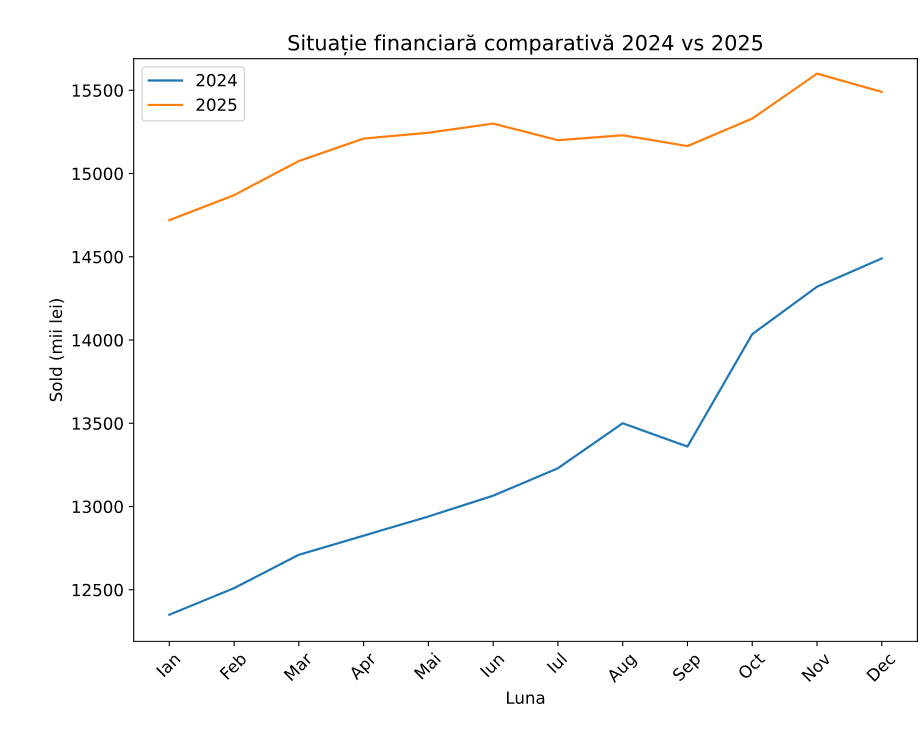 The width and height of the screenshot is (922, 733). Describe the element at coordinates (97, 90) in the screenshot. I see `y-tick-label: 15500` at that location.